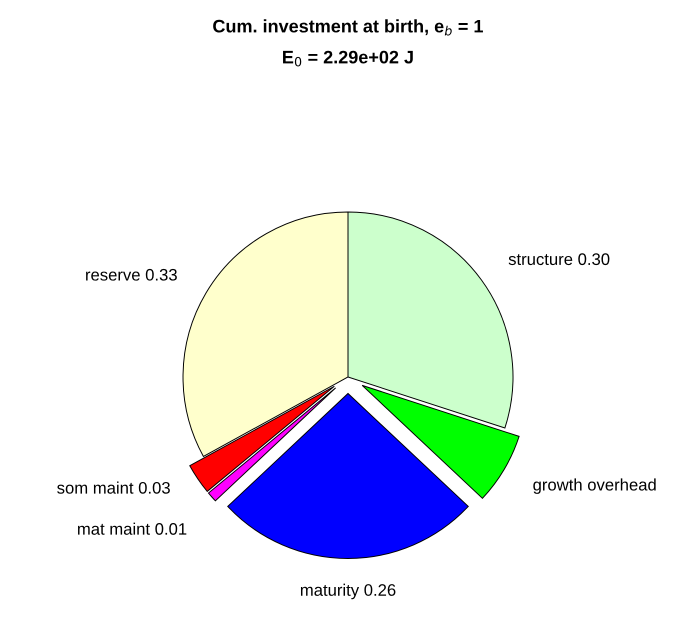  I want to click on slice-label: som maint 0.03, so click(113, 488).